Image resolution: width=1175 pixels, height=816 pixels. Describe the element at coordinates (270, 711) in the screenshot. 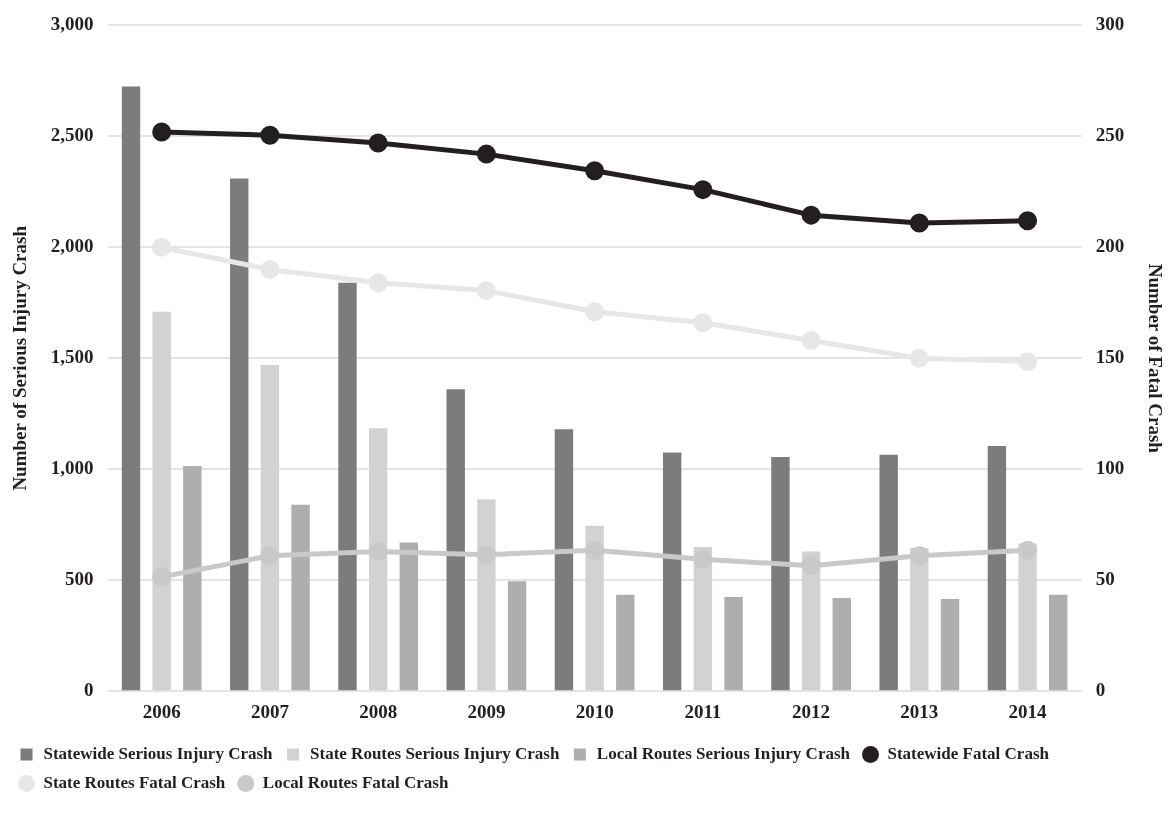

I see `x-tick-label: 2007` at that location.